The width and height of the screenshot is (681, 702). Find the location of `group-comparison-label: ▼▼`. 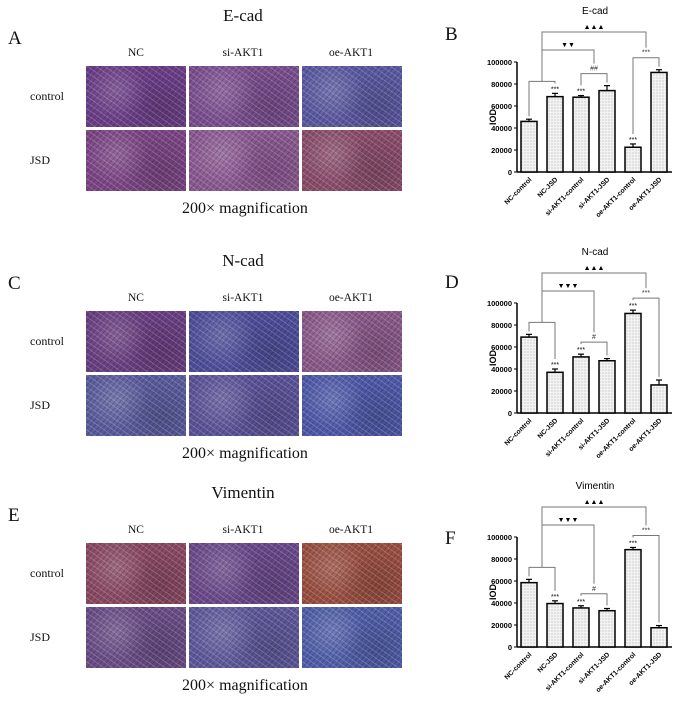

group-comparison-label: ▼▼ is located at coordinates (568, 45).